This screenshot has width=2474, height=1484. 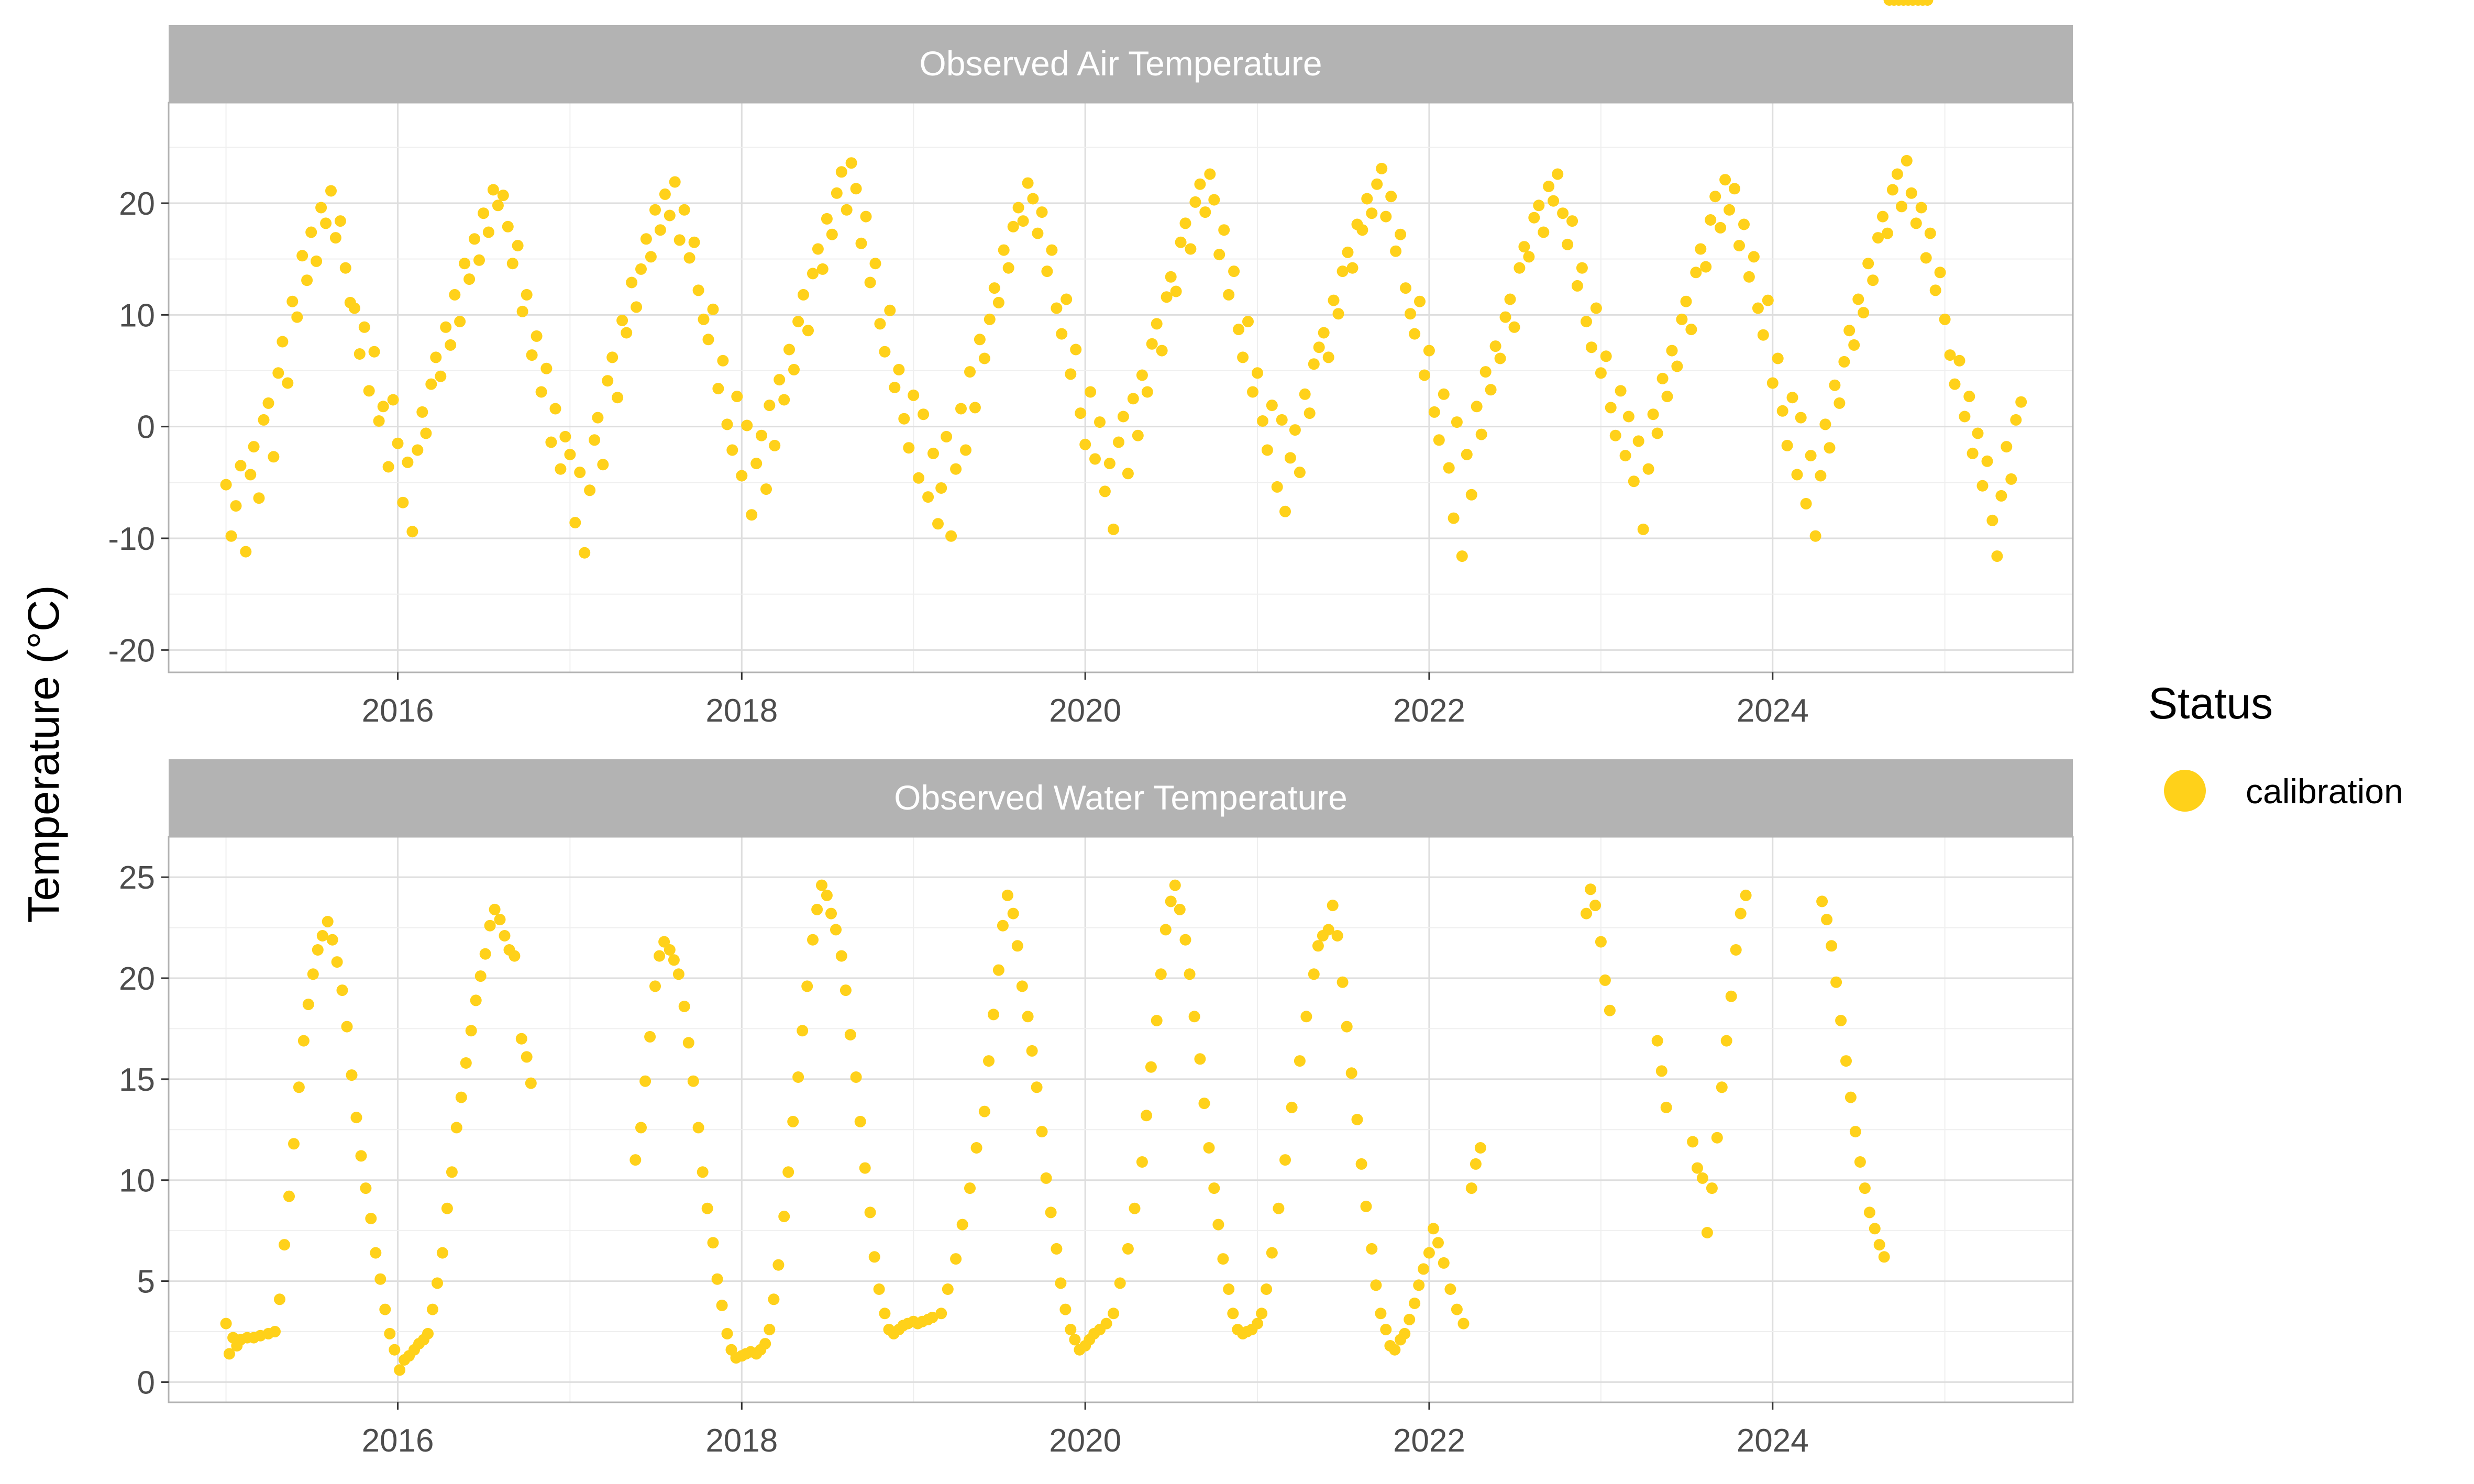 What do you see at coordinates (2185, 791) in the screenshot?
I see `legend-swatch-calibration` at bounding box center [2185, 791].